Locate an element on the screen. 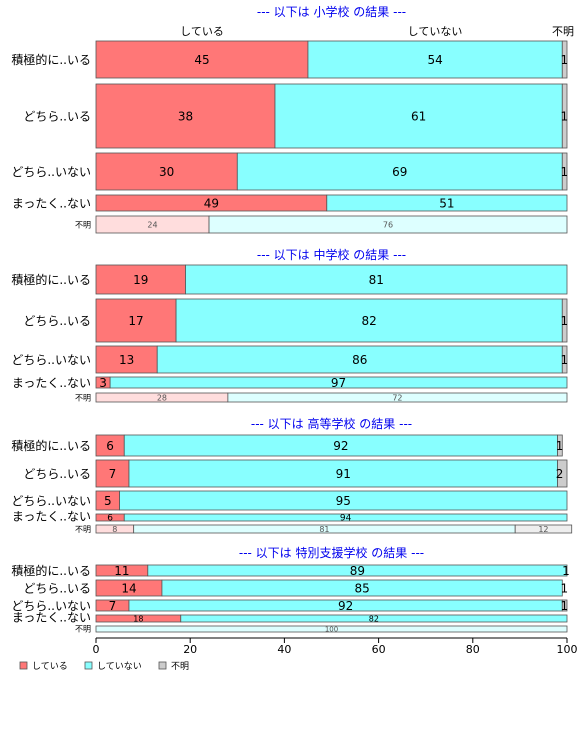  panel-title: --- 以下は 小学校 の結果 --- is located at coordinates (331, 11).